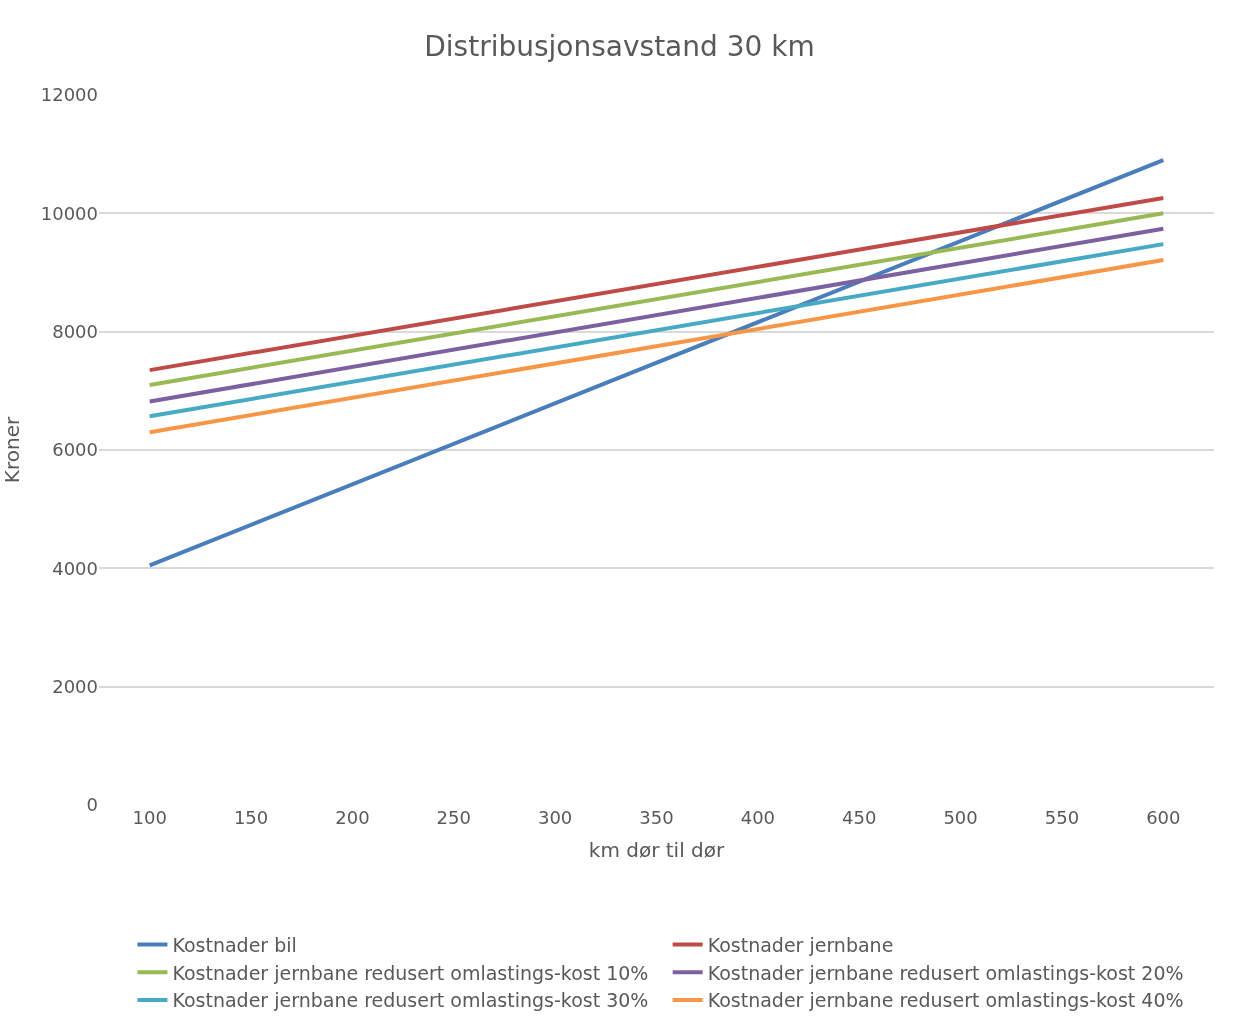 This screenshot has height=1032, width=1239. What do you see at coordinates (352, 817) in the screenshot?
I see `x-tick-label: 200` at bounding box center [352, 817].